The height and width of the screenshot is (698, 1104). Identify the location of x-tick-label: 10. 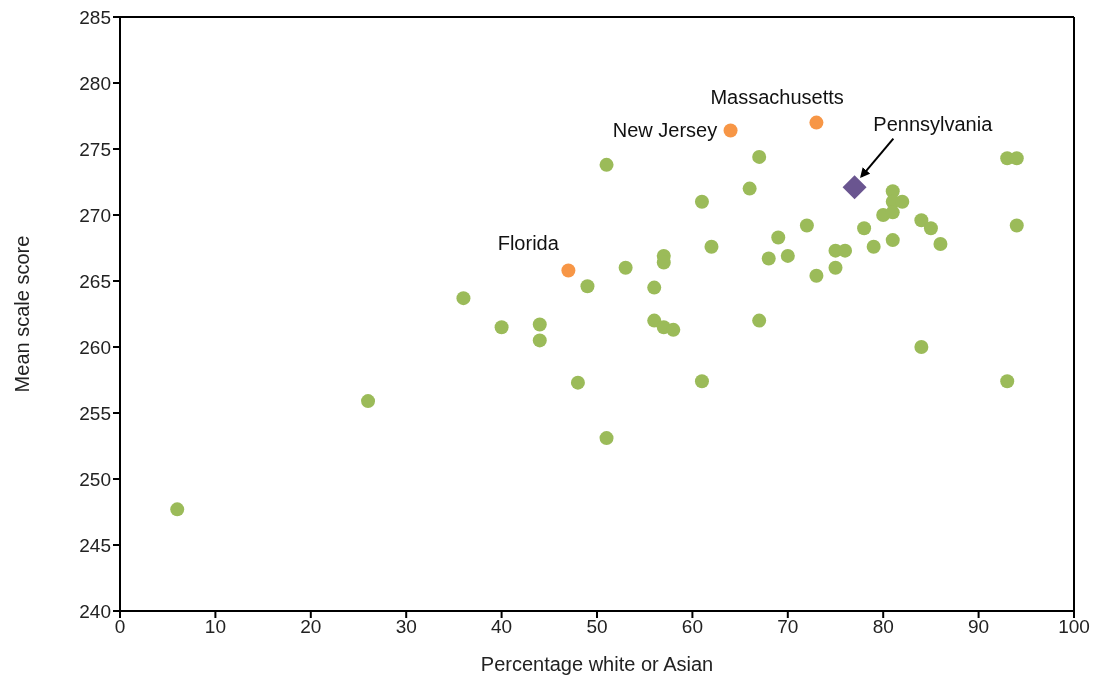
(215, 627).